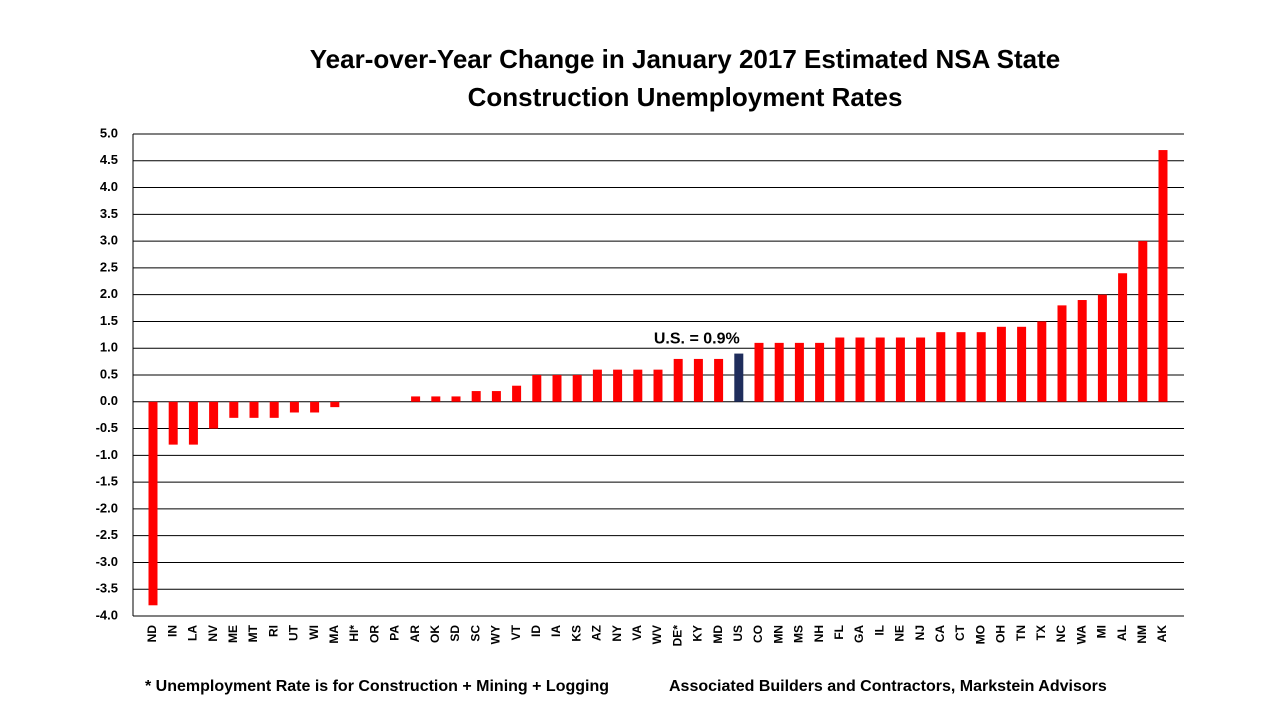 Image resolution: width=1280 pixels, height=720 pixels. What do you see at coordinates (516, 632) in the screenshot?
I see `x-tick-label: VT` at bounding box center [516, 632].